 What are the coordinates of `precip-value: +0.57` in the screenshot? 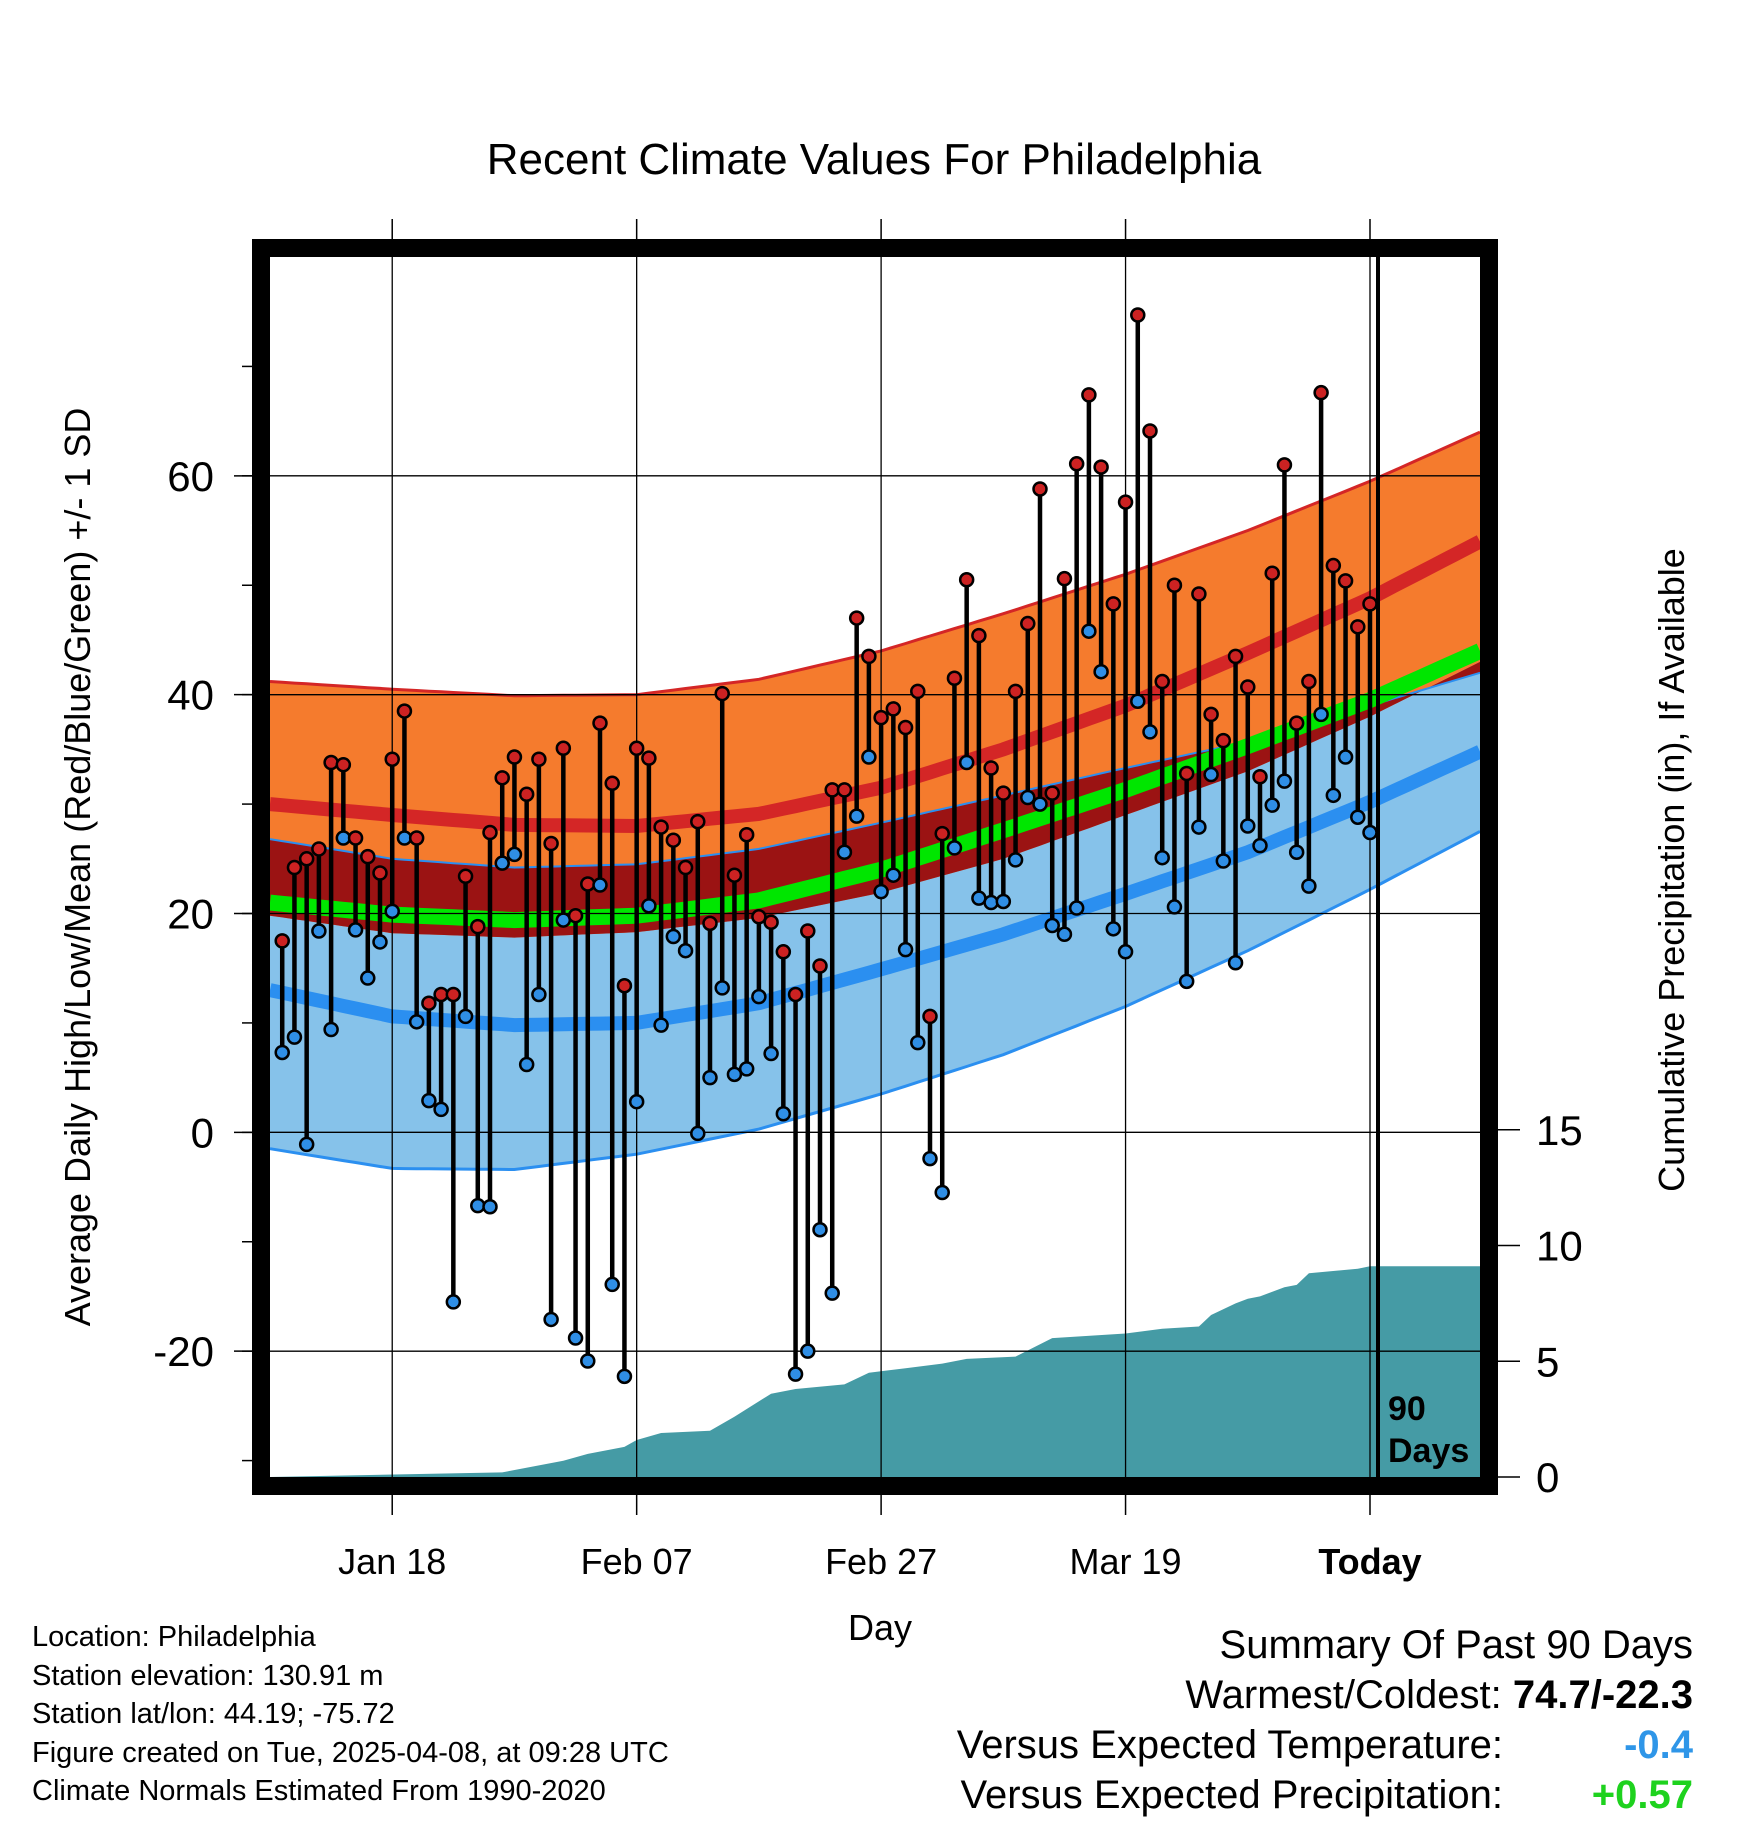 It's located at (1642, 1795).